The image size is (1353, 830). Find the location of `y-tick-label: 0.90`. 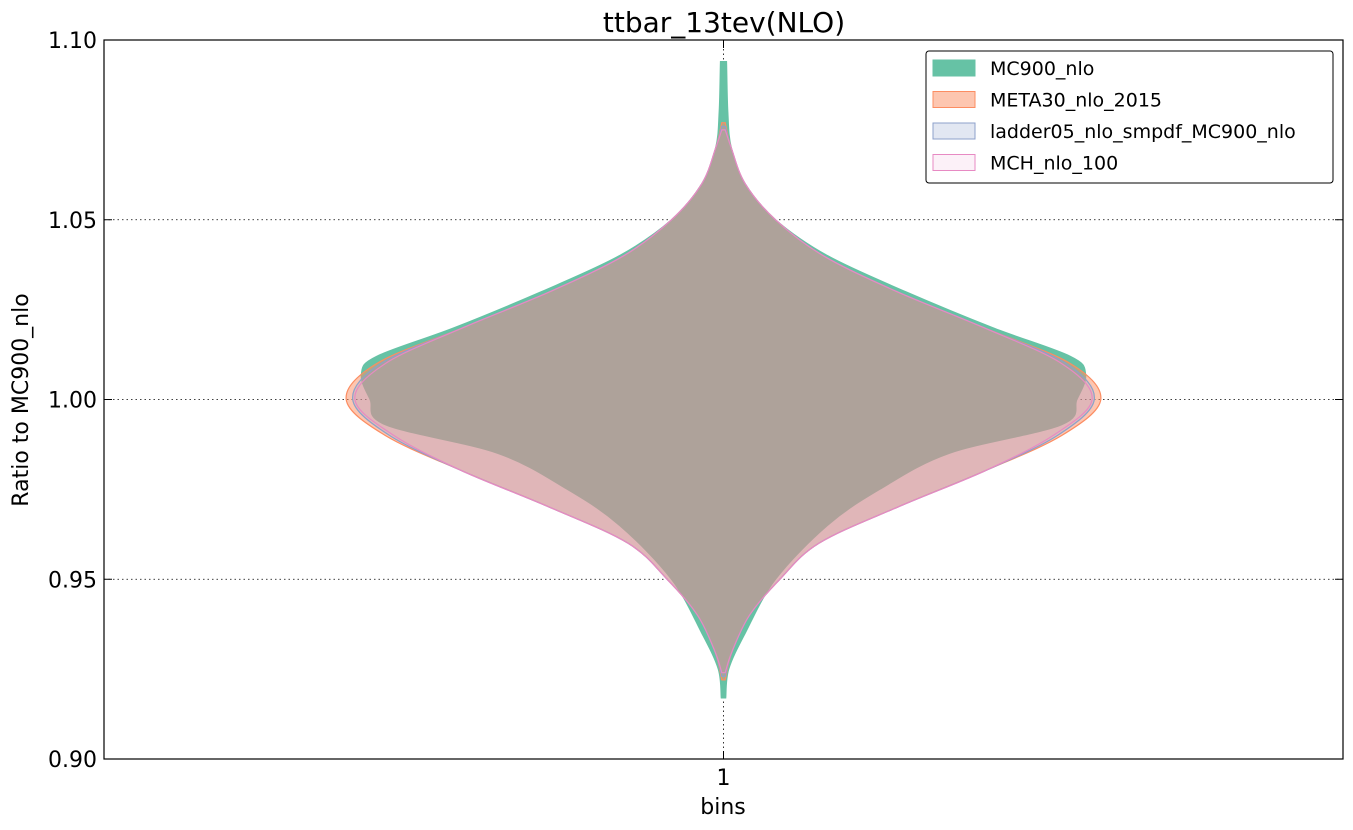

y-tick-label: 0.90 is located at coordinates (72, 760).